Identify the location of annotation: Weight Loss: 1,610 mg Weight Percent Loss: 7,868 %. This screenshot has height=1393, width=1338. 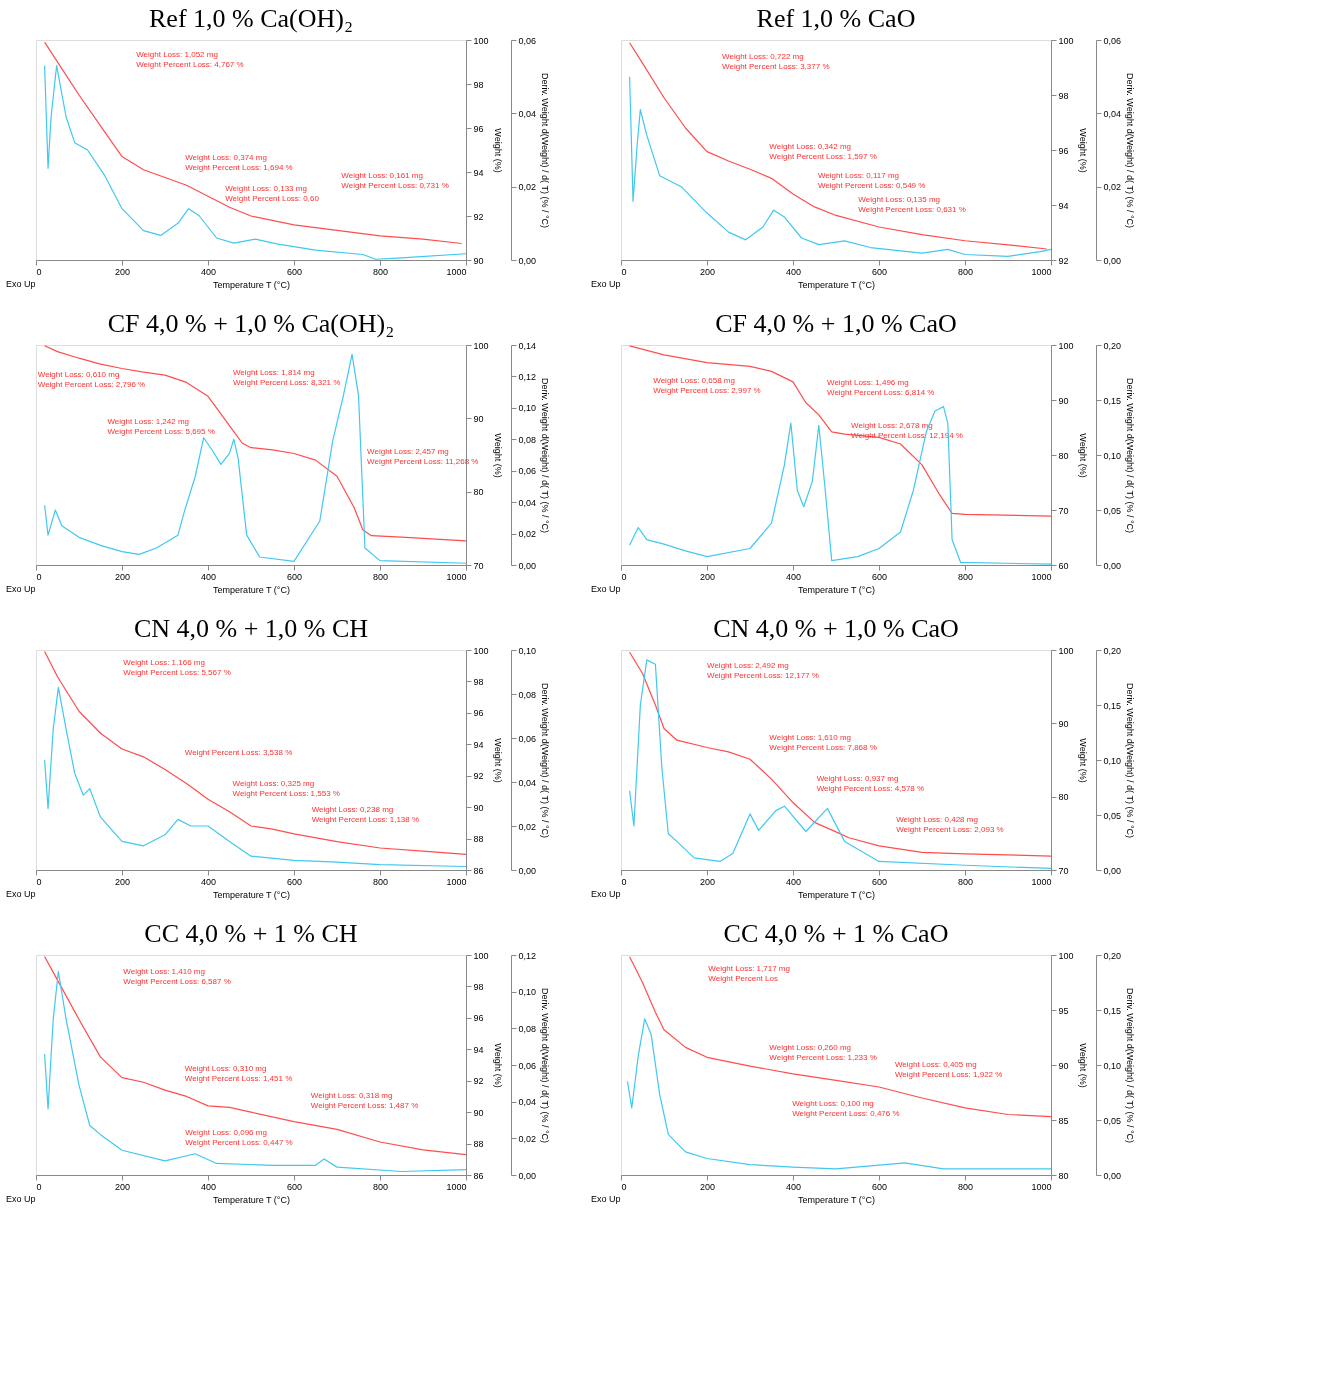
(823, 743).